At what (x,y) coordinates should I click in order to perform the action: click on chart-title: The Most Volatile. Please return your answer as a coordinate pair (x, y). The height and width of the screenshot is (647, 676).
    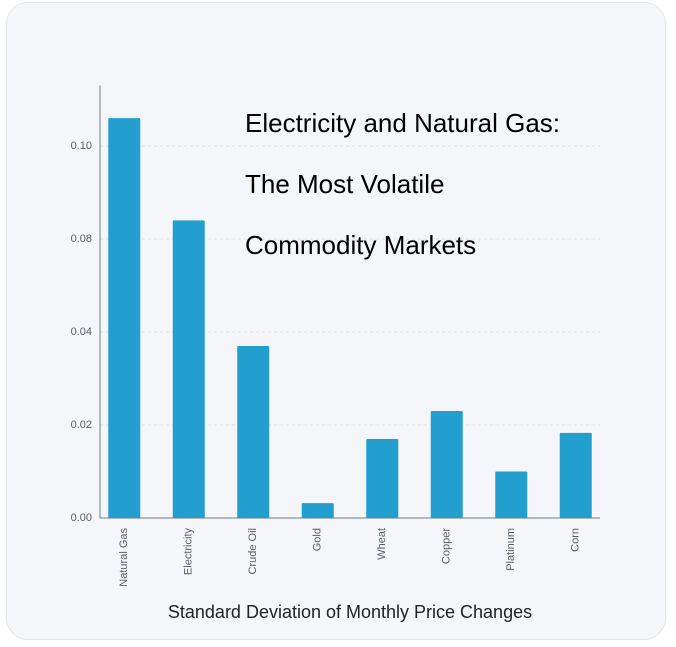
    Looking at the image, I should click on (344, 184).